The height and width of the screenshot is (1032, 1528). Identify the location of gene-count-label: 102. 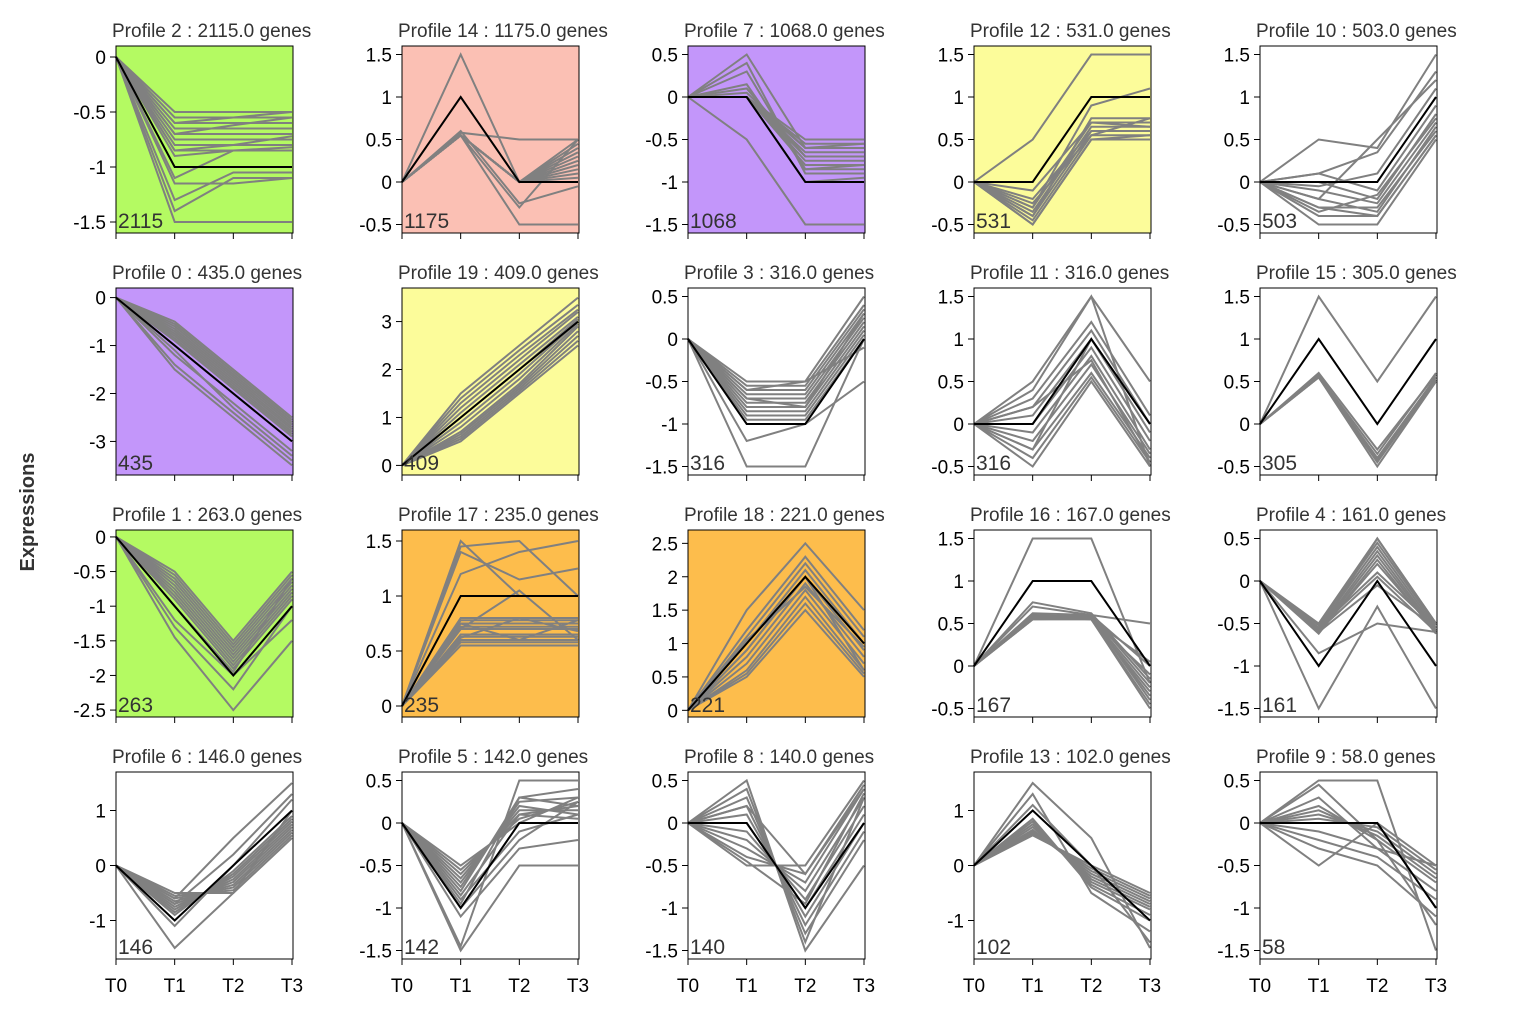
(993, 947).